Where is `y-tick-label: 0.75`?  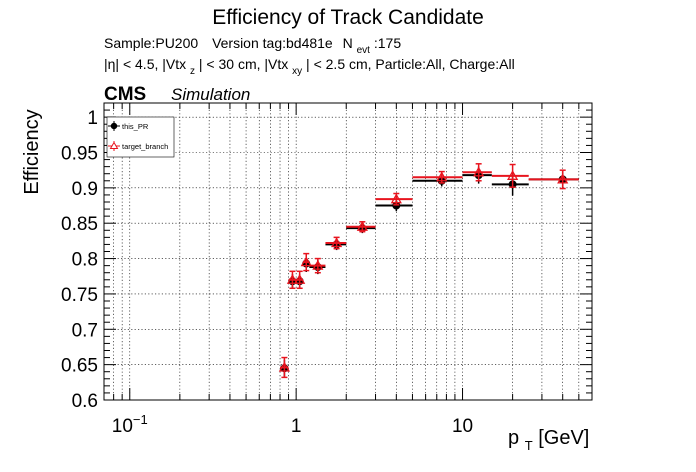 y-tick-label: 0.75 is located at coordinates (79, 295).